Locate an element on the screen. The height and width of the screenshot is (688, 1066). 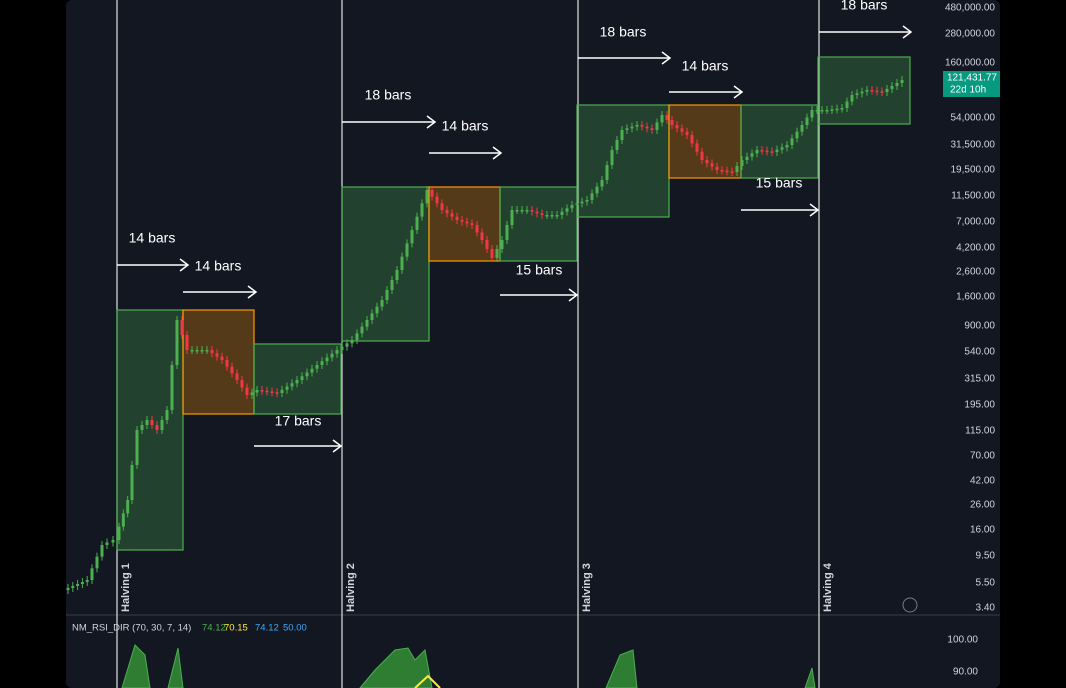
indicator-axis-label: 90.00 is located at coordinates (965, 672).